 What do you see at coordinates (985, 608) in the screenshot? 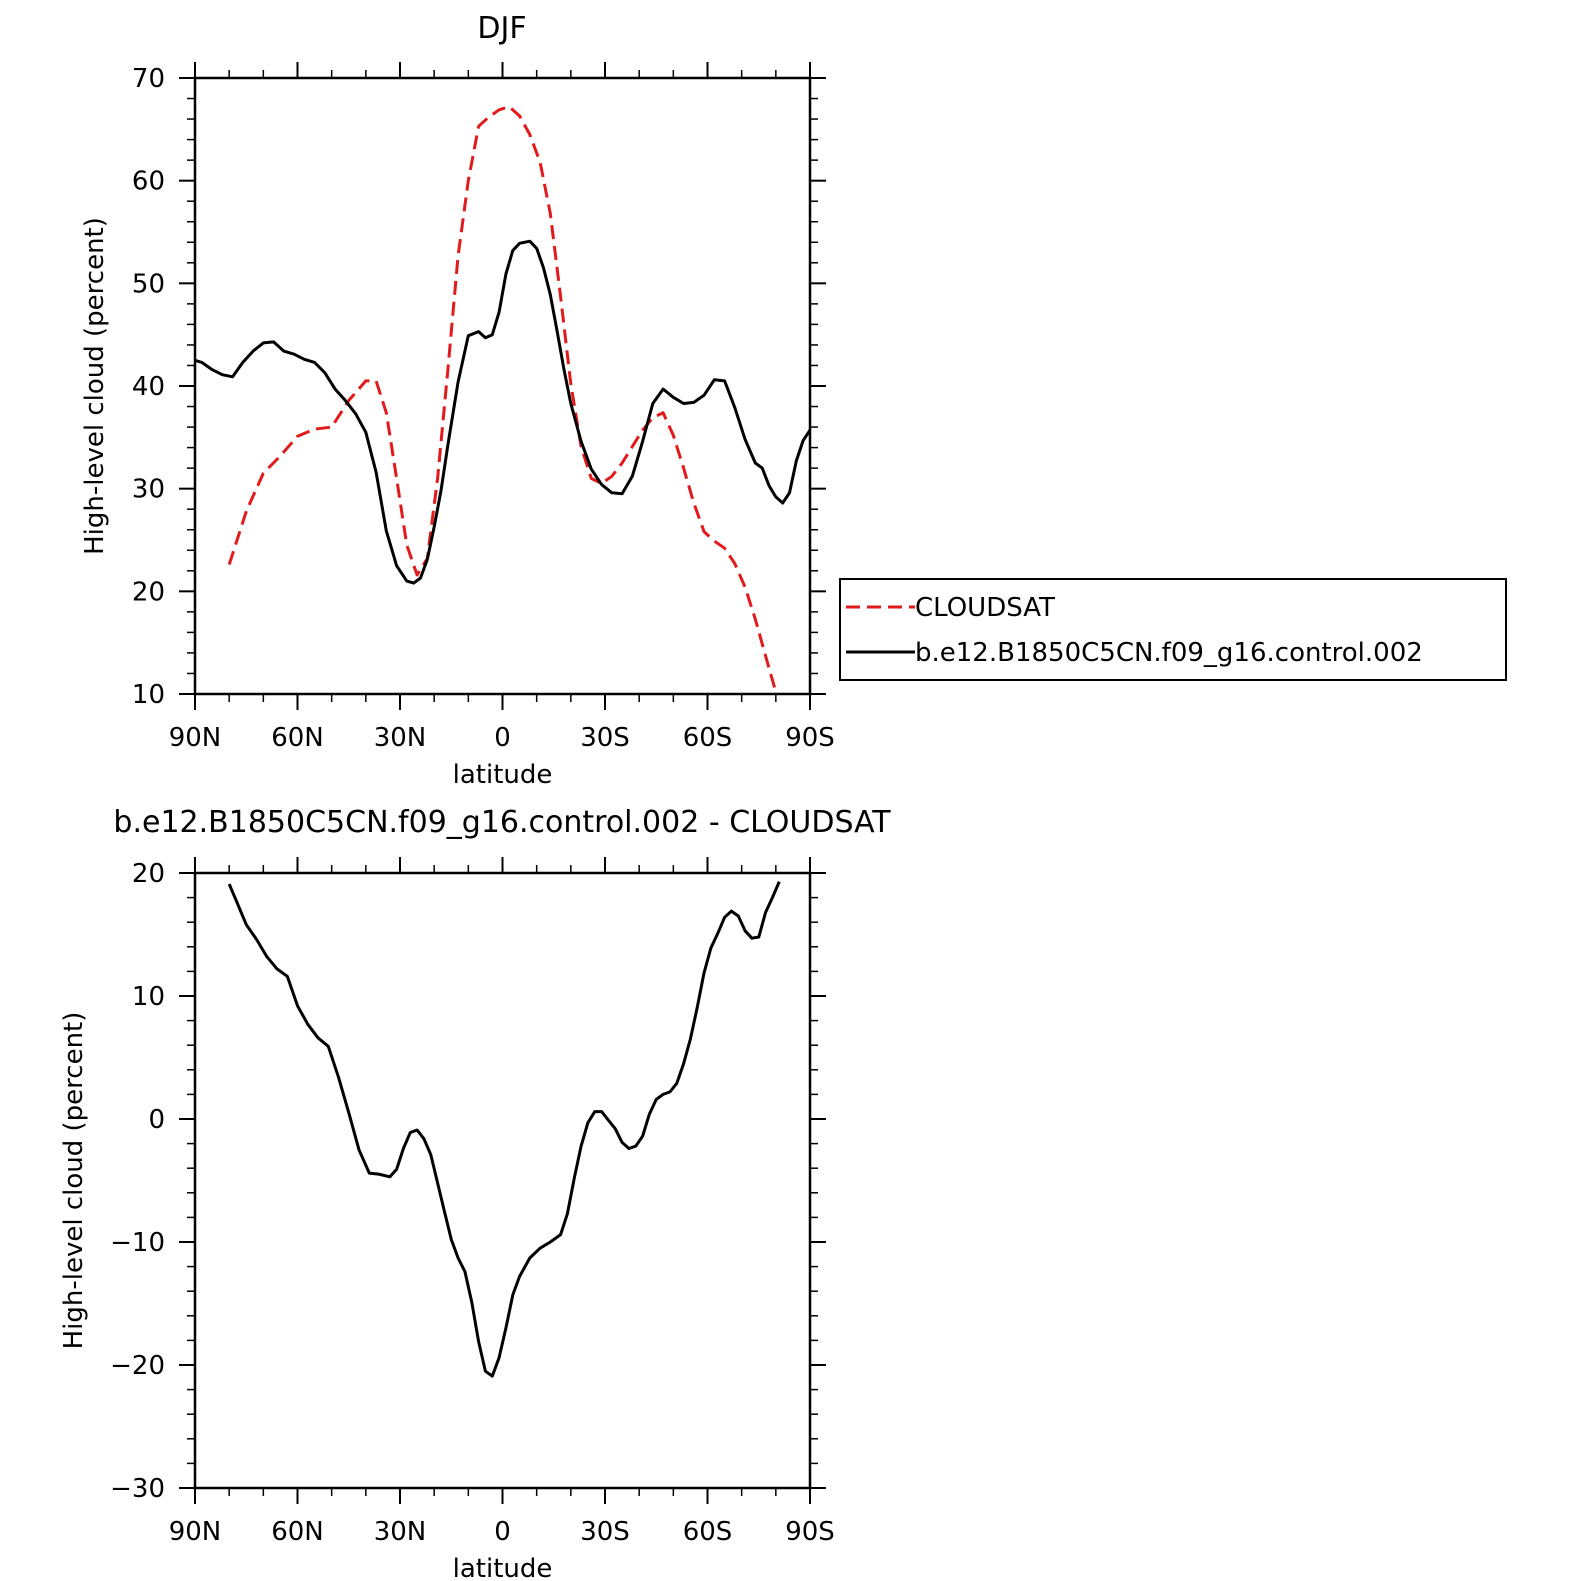
I see `legend-label-cloudsat: CLOUDSAT` at bounding box center [985, 608].